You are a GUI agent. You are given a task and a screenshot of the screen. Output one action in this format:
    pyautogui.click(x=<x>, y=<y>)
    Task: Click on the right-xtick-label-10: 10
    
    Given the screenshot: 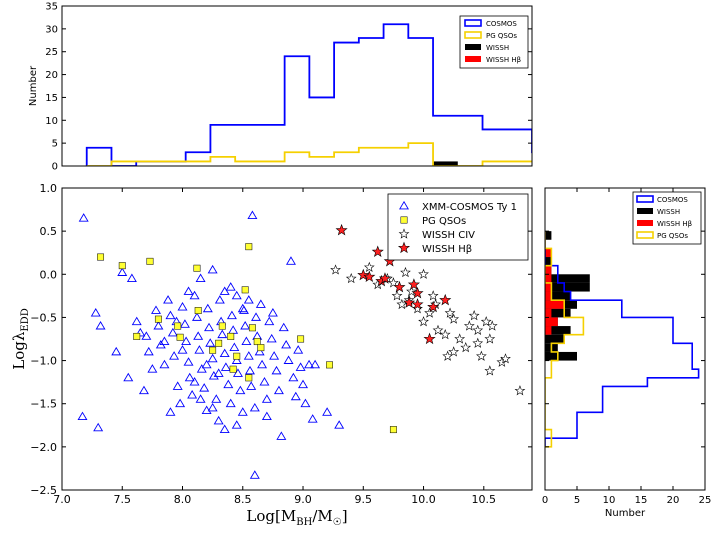 What is the action you would take?
    pyautogui.click(x=609, y=500)
    